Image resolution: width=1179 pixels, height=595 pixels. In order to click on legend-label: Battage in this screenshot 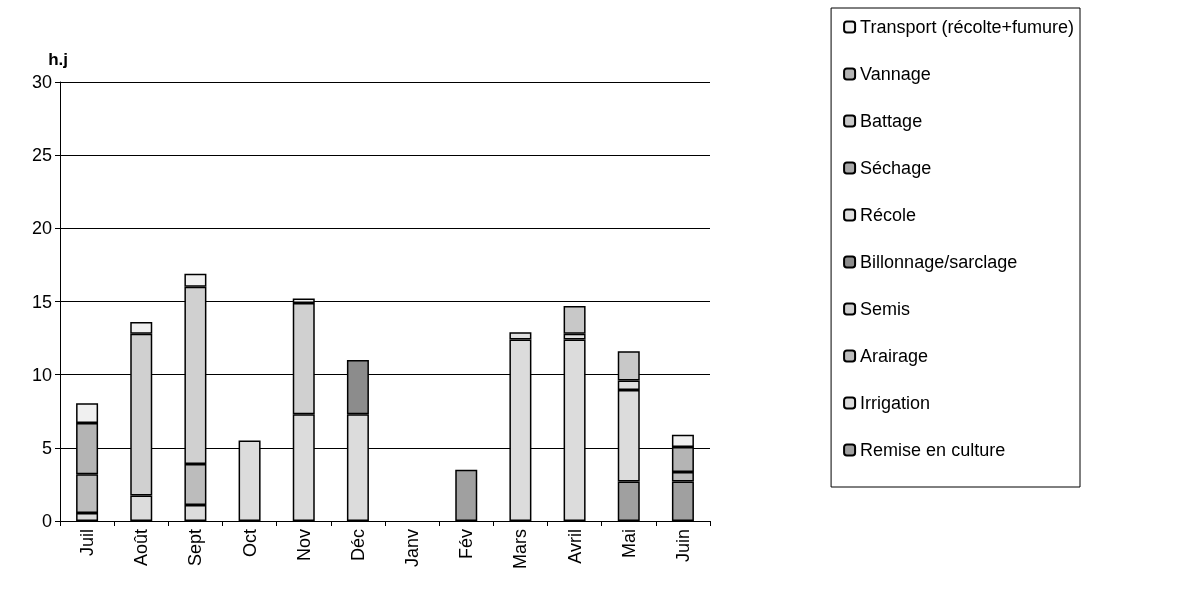, I will do `click(891, 121)`.